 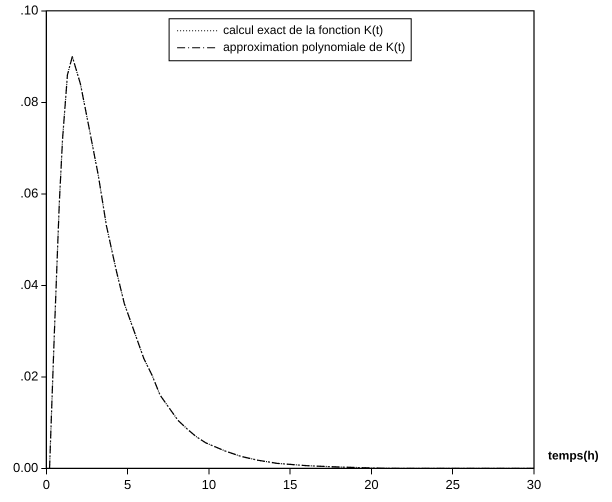 I want to click on y-tick-label: .04, so click(x=29, y=284).